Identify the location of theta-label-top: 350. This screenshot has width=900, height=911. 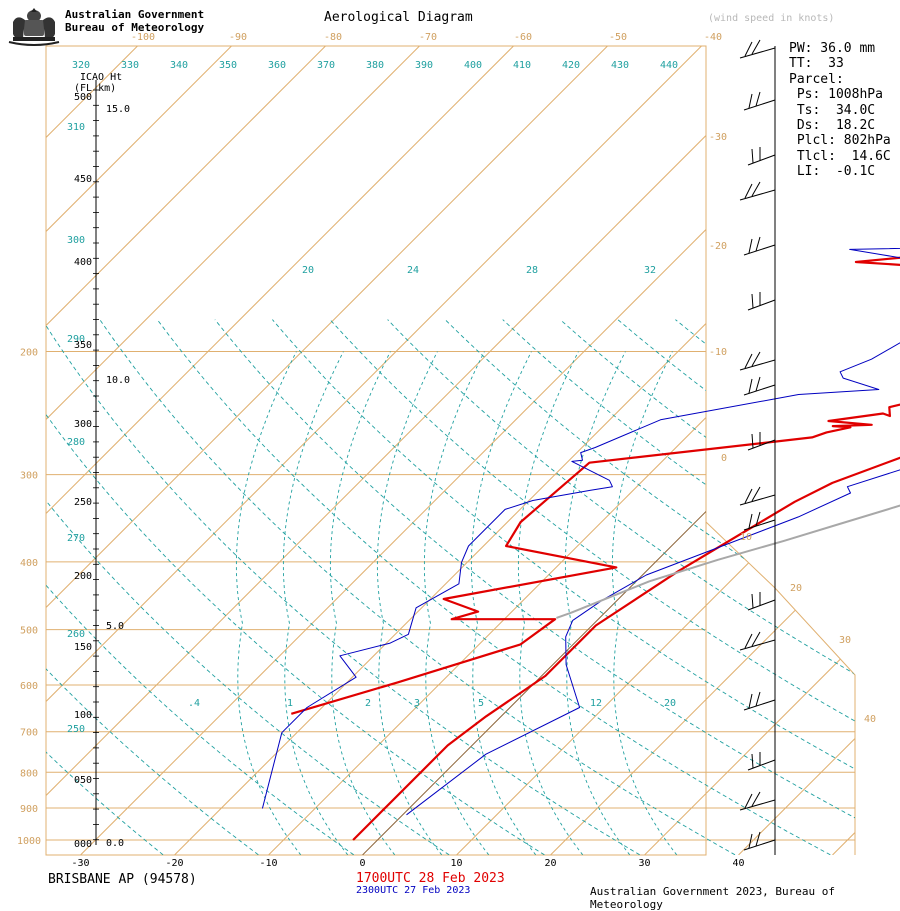
(228, 65).